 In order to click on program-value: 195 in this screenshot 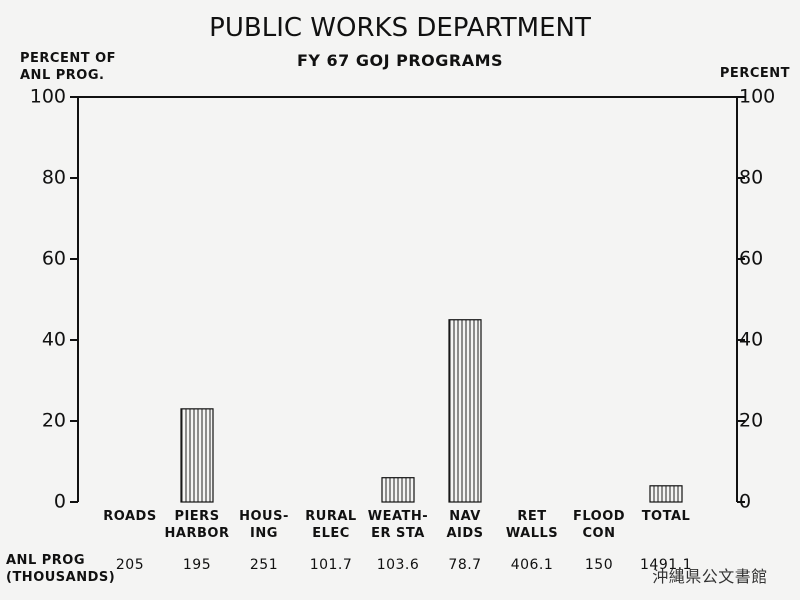, I will do `click(197, 565)`.